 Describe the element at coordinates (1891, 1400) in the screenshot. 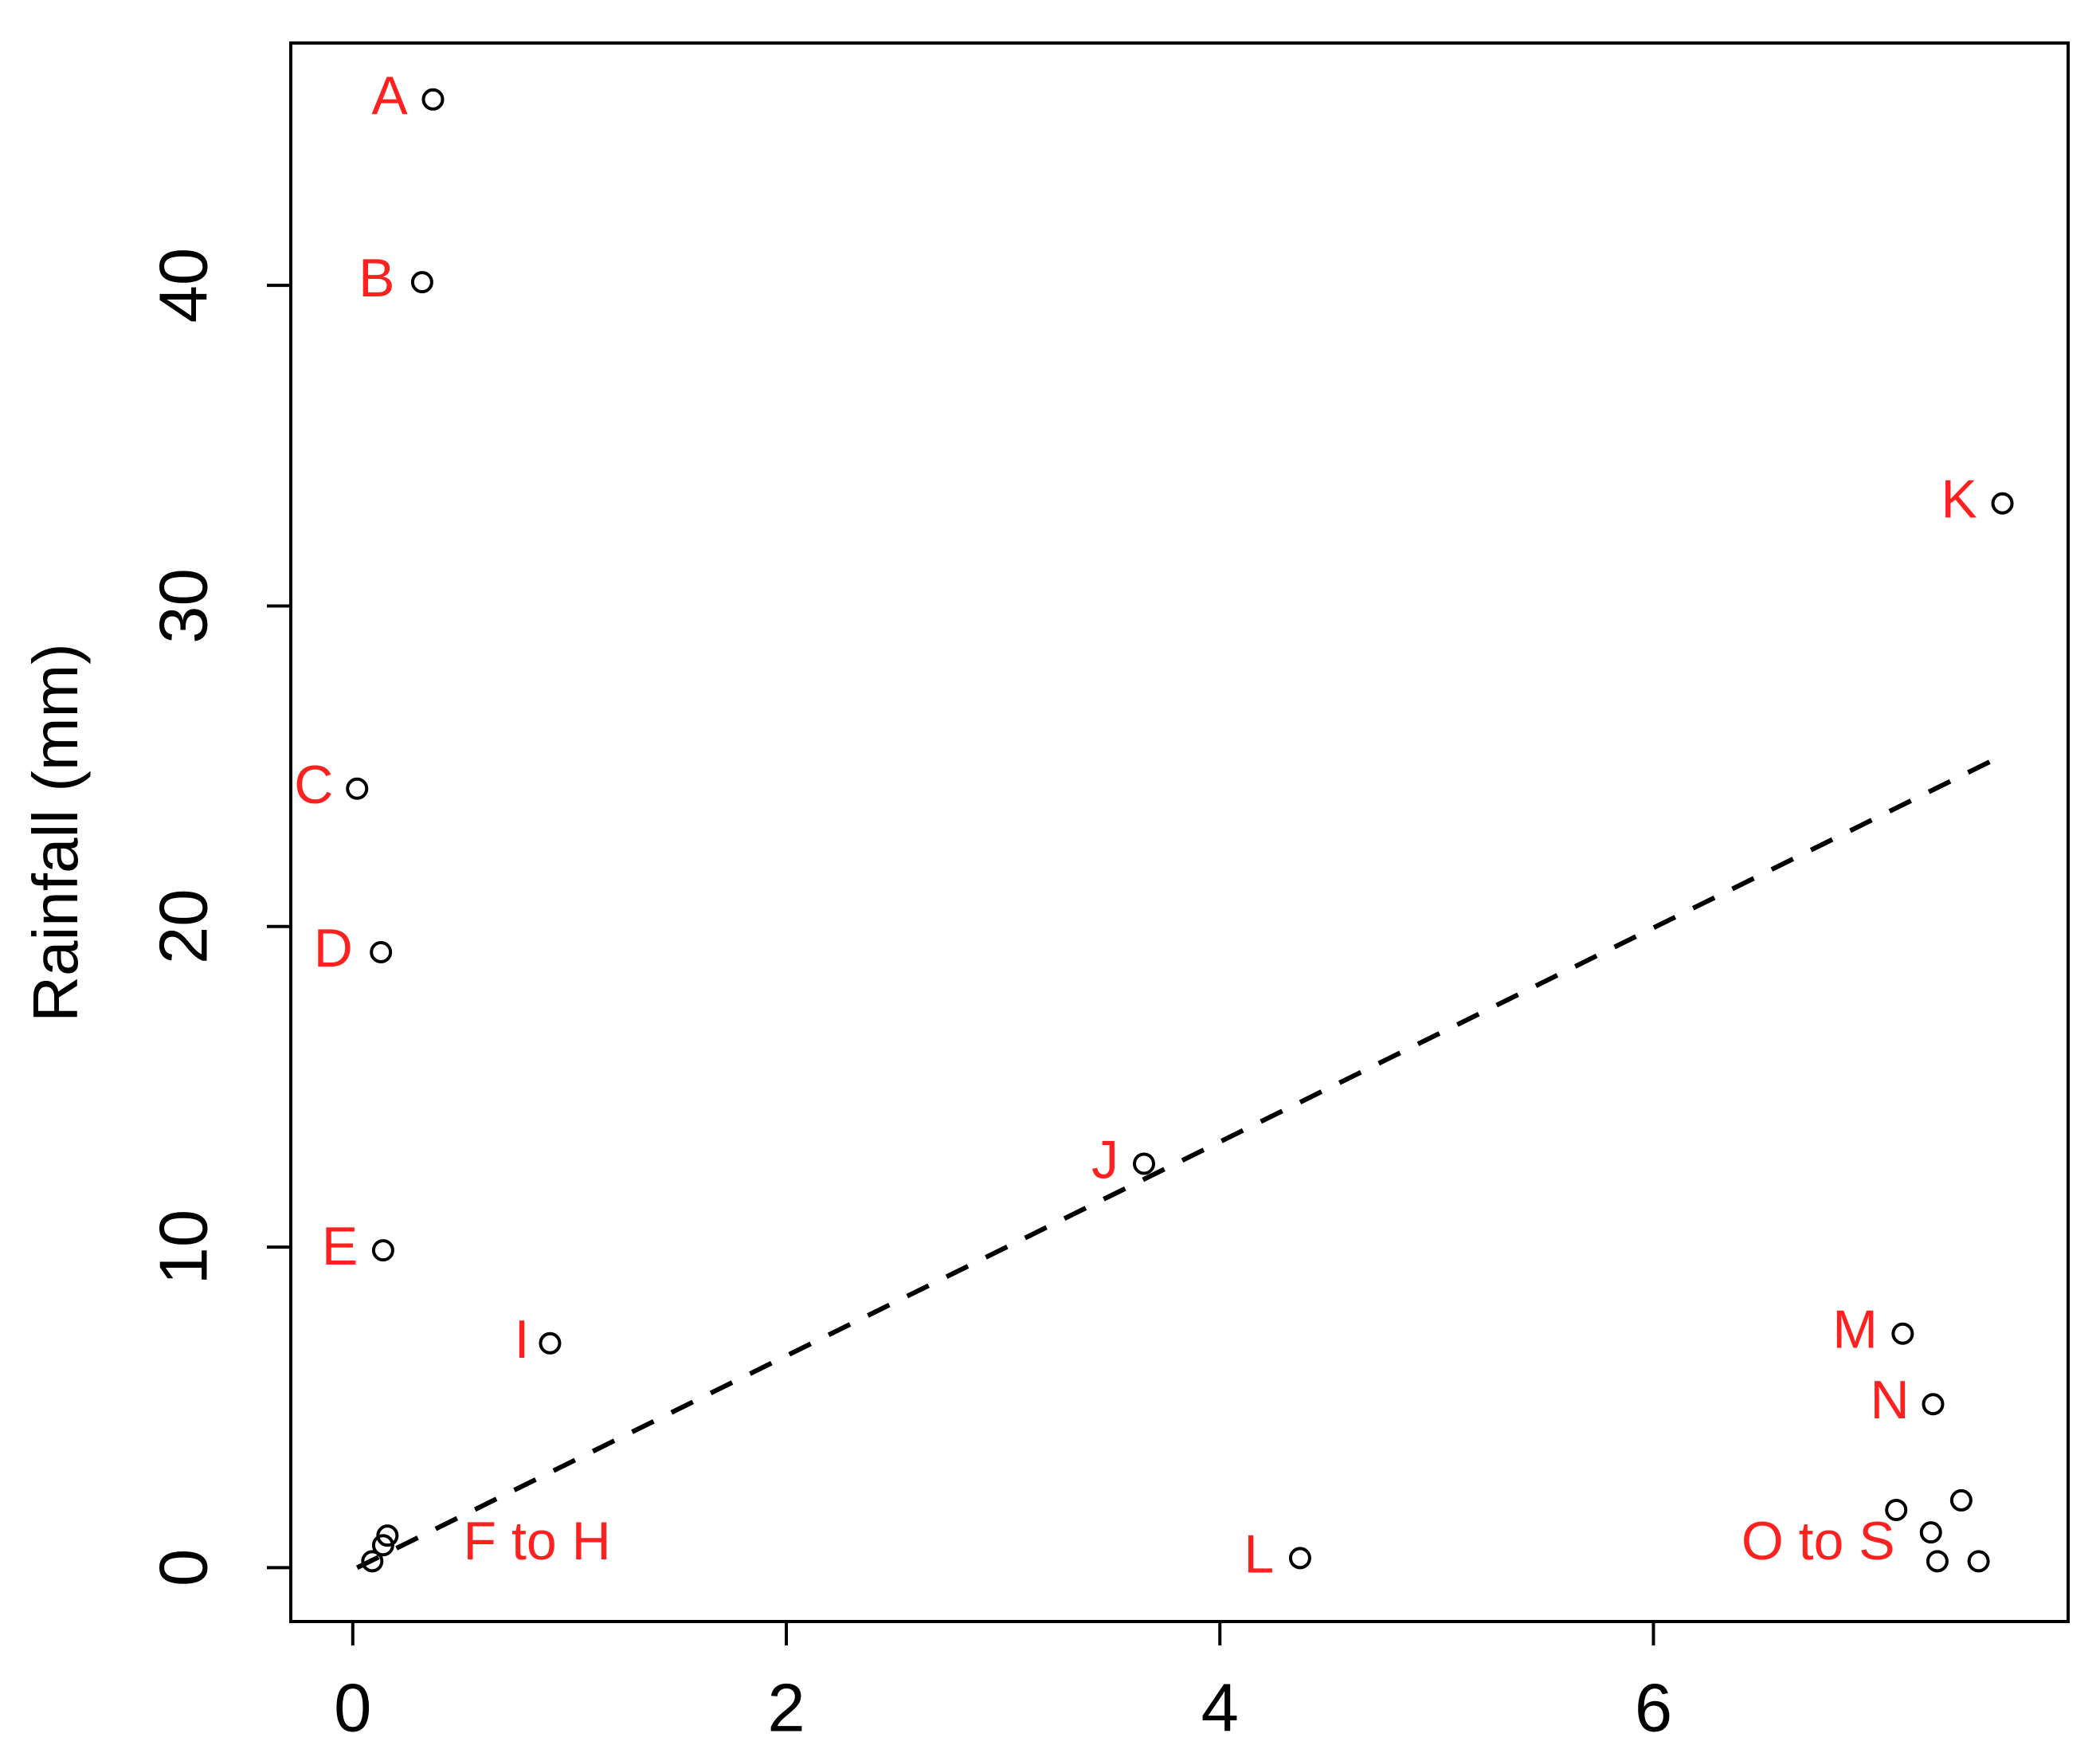

I see `point-annotation: N` at that location.